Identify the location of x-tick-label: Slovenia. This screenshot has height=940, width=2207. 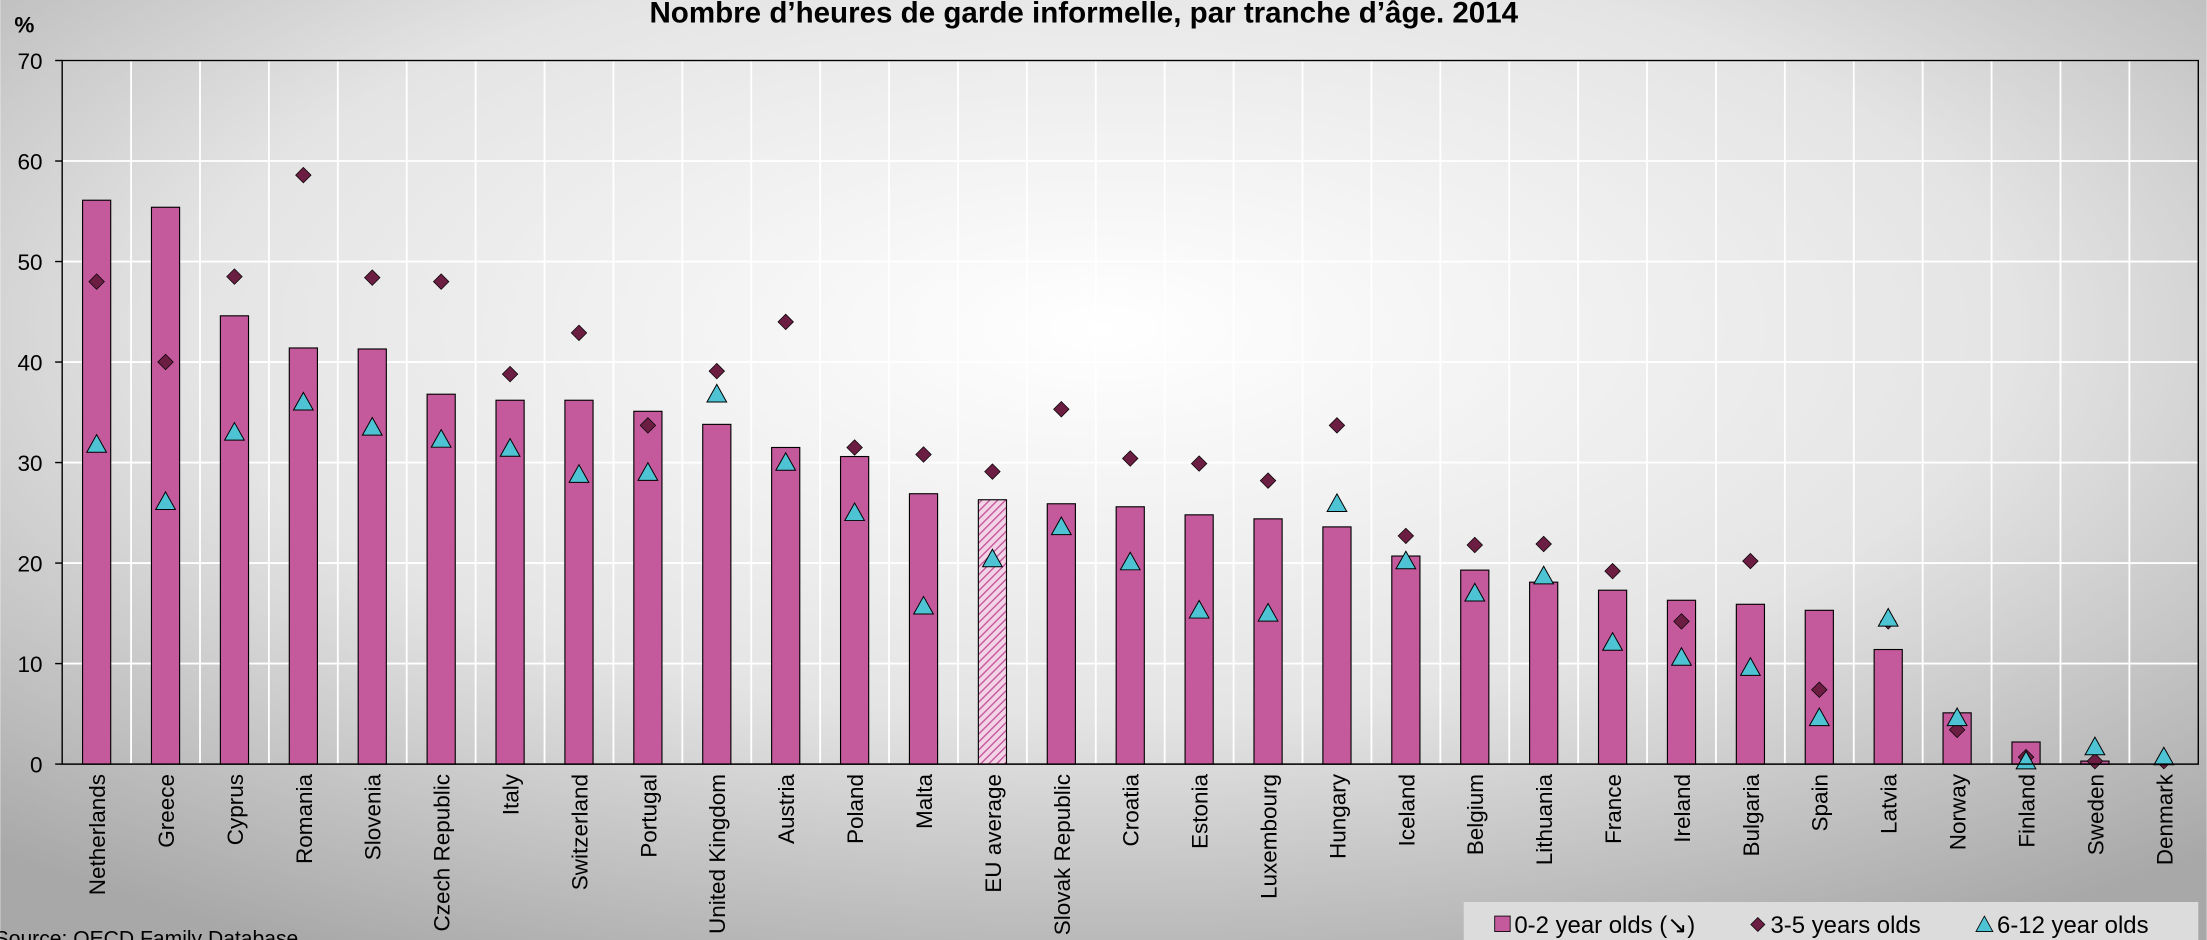
(373, 816).